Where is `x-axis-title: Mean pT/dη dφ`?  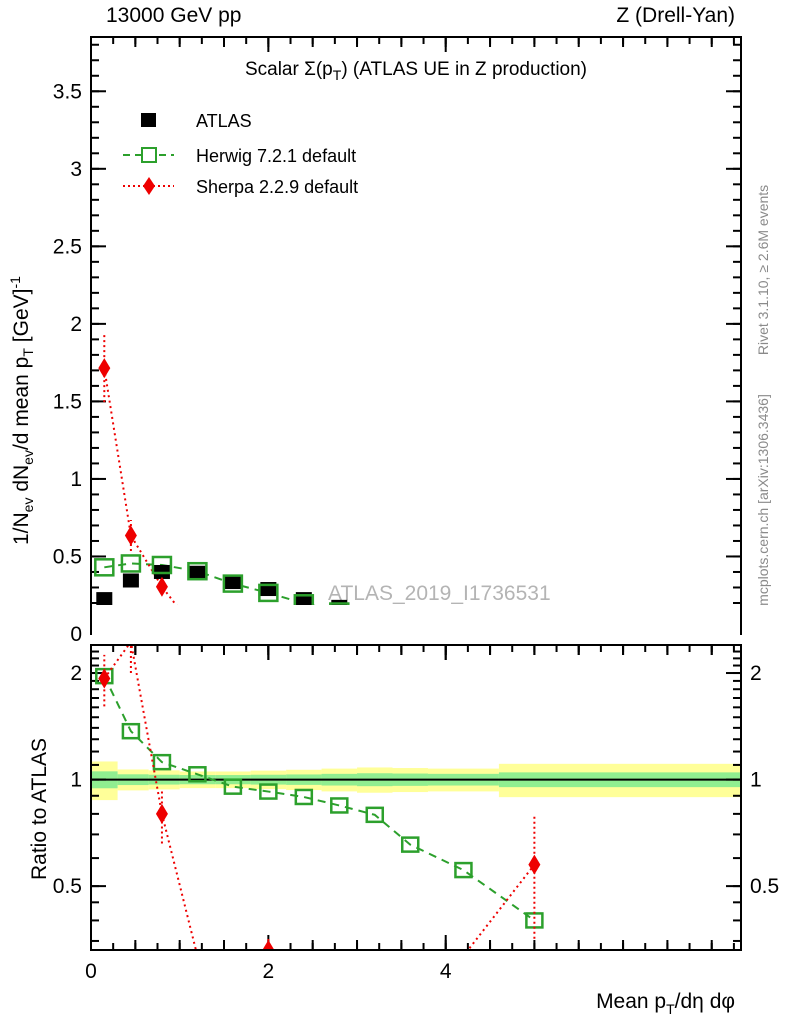
x-axis-title: Mean pT/dη dφ is located at coordinates (665, 1003).